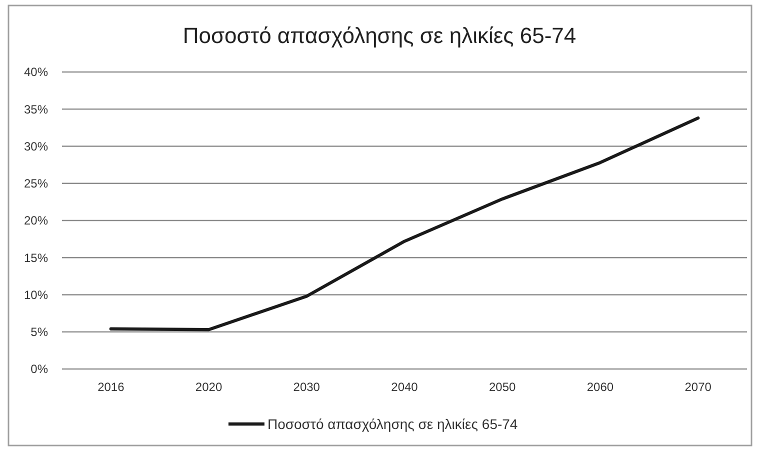  What do you see at coordinates (600, 387) in the screenshot?
I see `x-tick-label: 2060` at bounding box center [600, 387].